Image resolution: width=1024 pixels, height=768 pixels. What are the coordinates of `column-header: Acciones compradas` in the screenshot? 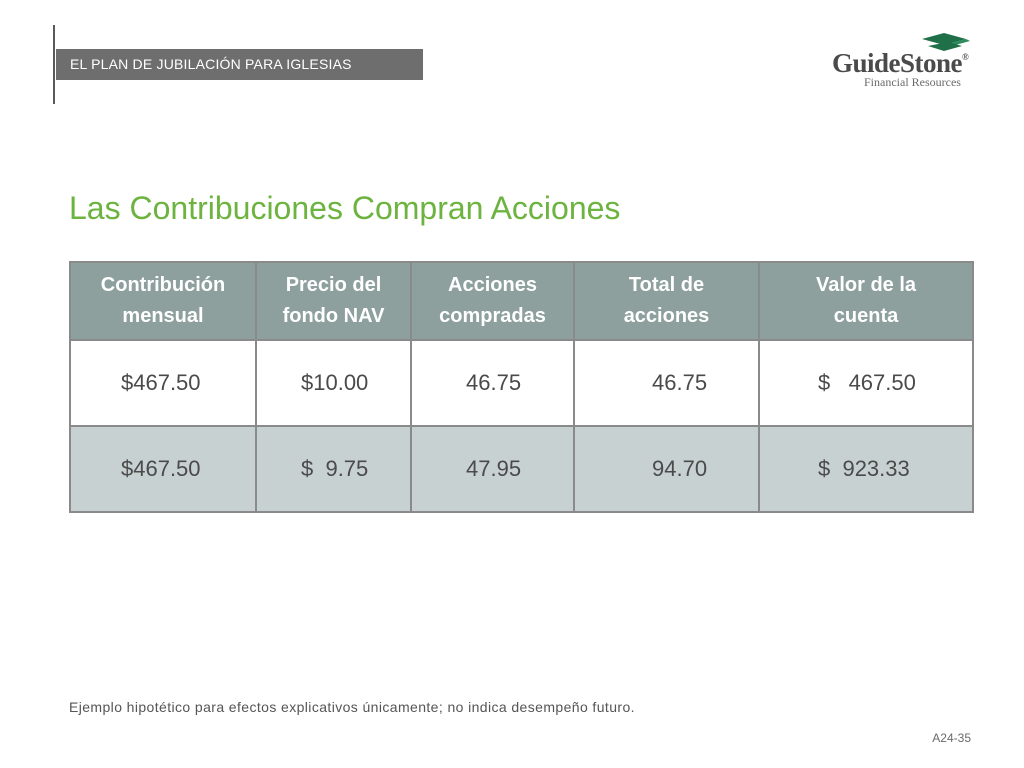 It's located at (492, 301).